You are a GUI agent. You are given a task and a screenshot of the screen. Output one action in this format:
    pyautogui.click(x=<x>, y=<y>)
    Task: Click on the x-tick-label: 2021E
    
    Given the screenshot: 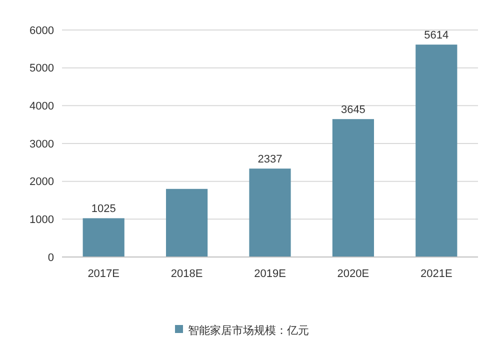 What is the action you would take?
    pyautogui.click(x=436, y=274)
    